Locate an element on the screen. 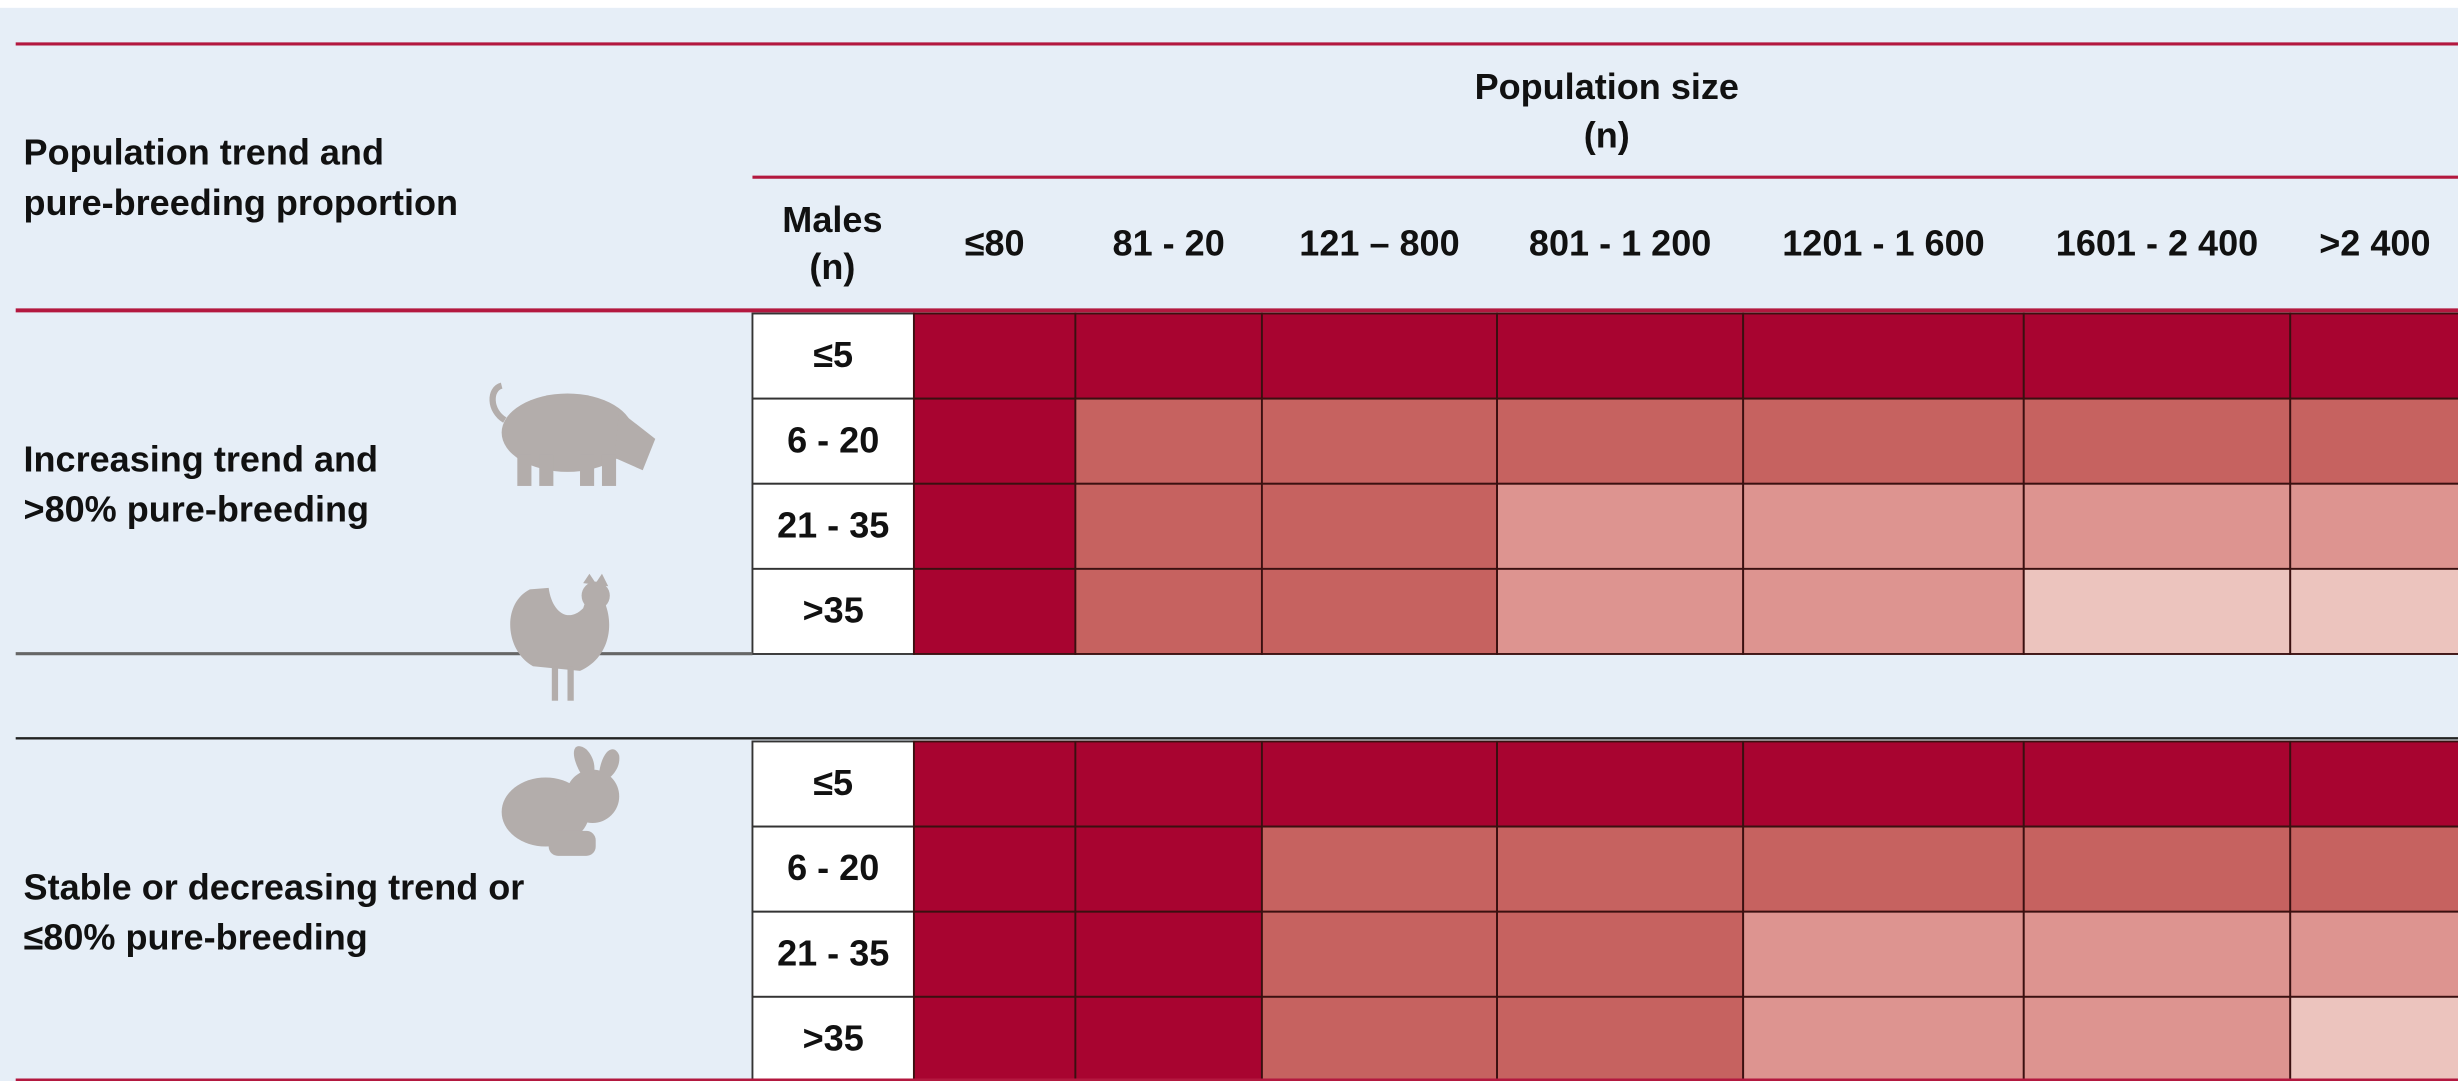 The height and width of the screenshot is (1081, 2458). group-label: Stable or decreasing trend or is located at coordinates (274, 886).